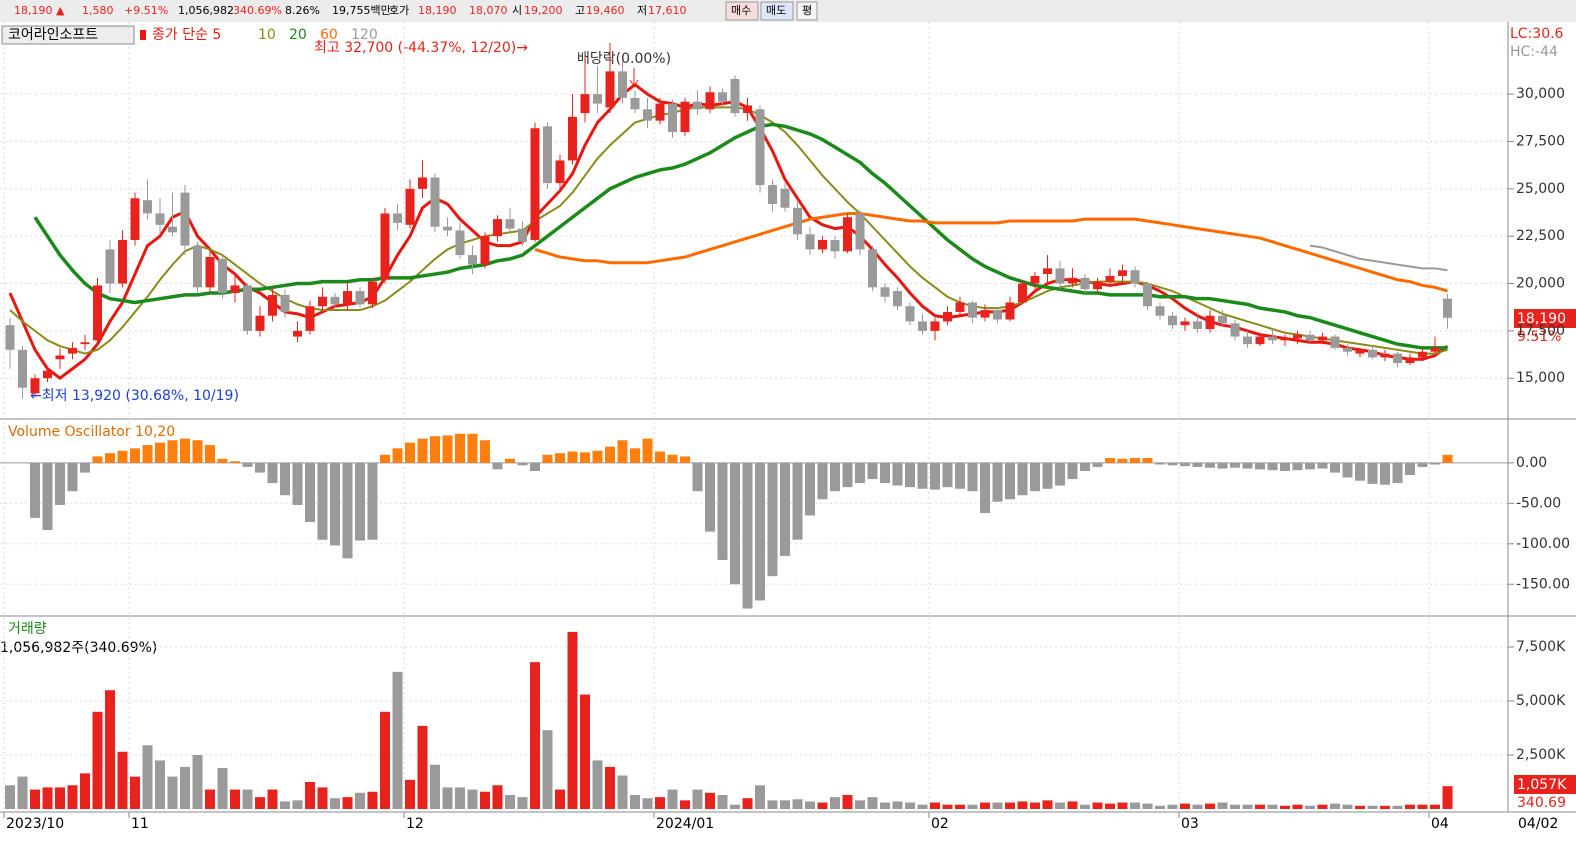 This screenshot has width=1576, height=841. Describe the element at coordinates (267, 35) in the screenshot. I see `legend-entry: 10` at that location.